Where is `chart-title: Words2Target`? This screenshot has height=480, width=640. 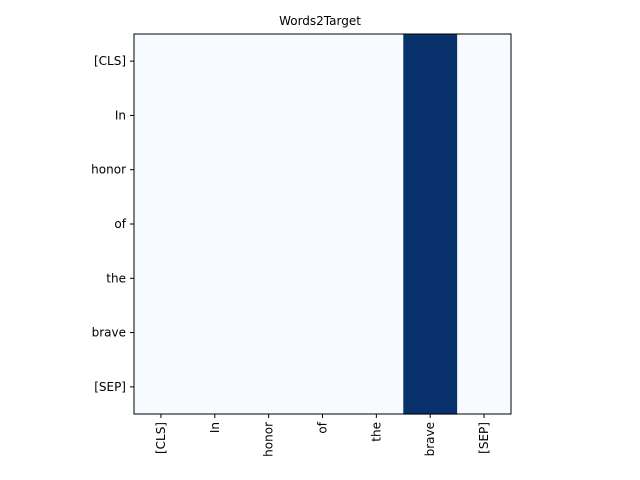 chart-title: Words2Target is located at coordinates (320, 21).